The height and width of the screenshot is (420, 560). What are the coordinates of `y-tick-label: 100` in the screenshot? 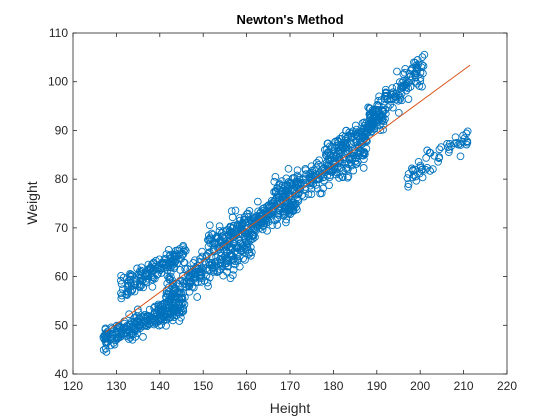 It's located at (58, 82).